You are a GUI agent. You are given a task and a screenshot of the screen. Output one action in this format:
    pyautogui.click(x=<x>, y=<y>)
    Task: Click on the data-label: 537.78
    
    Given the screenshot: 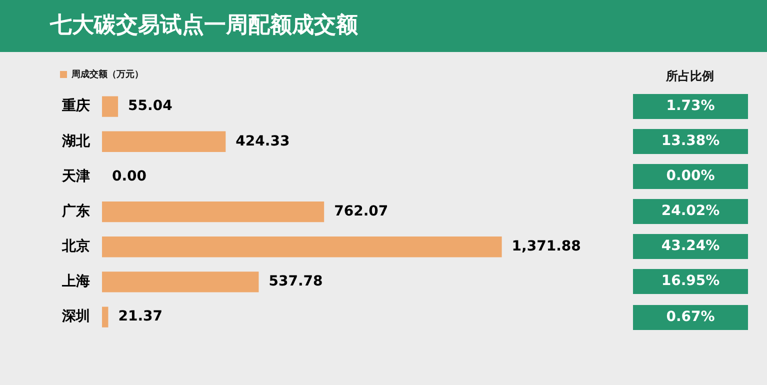 What is the action you would take?
    pyautogui.click(x=295, y=282)
    